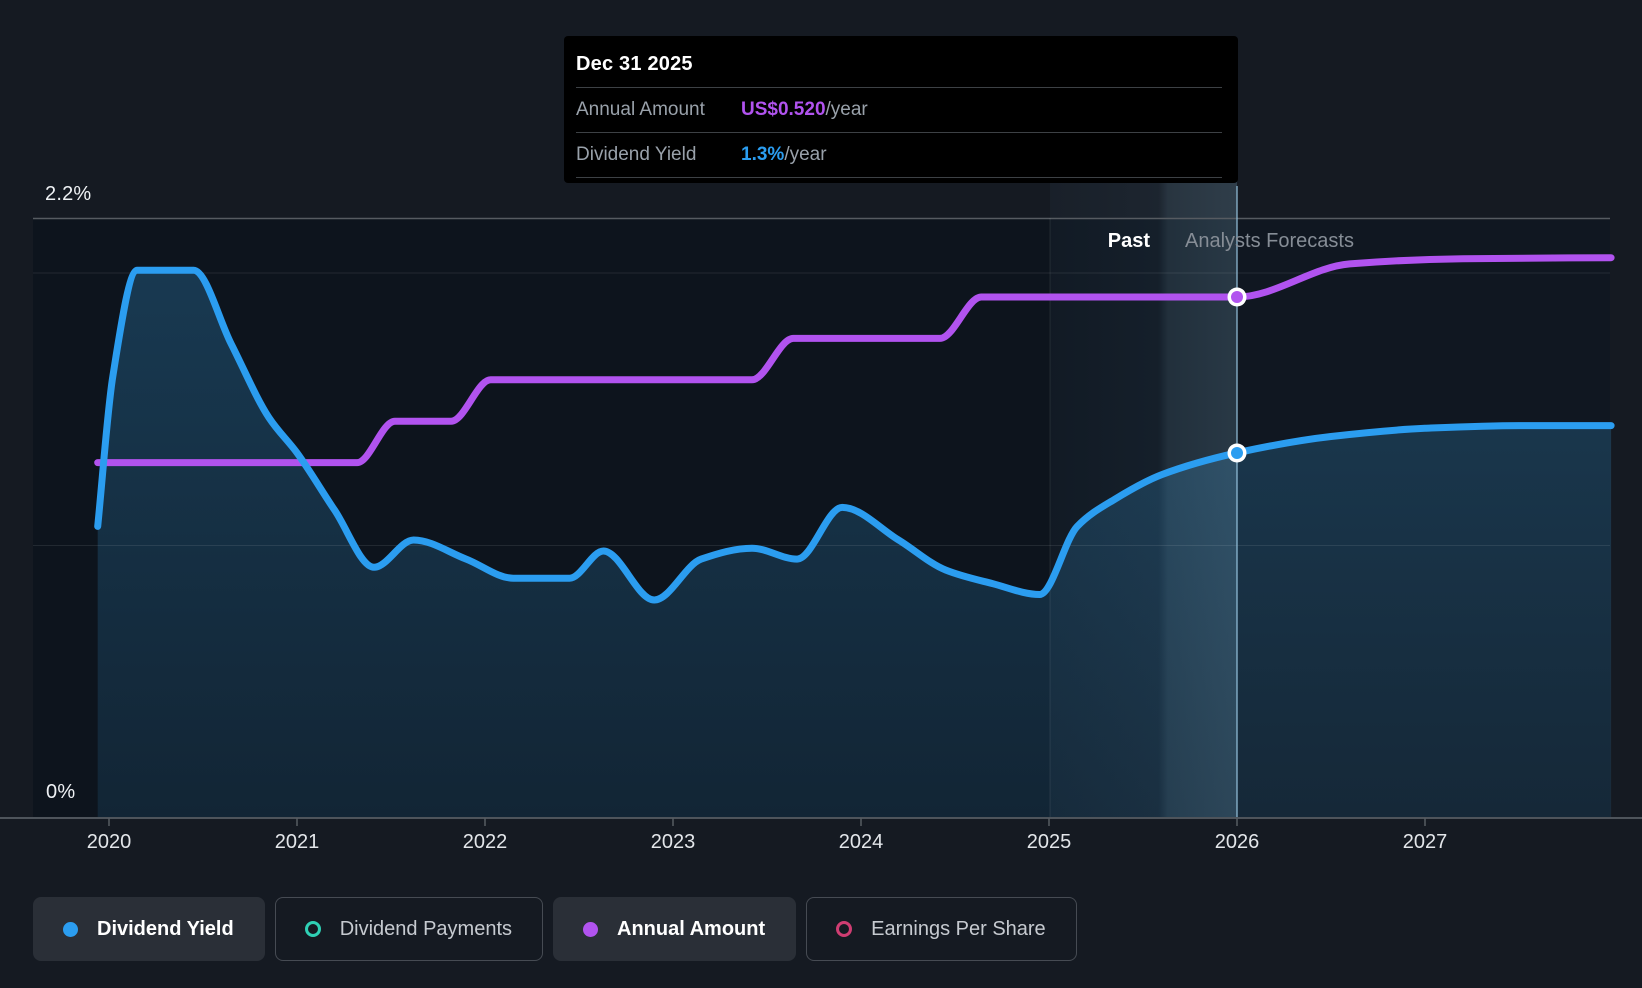  I want to click on recent-period-highlight-band, so click(1143, 494).